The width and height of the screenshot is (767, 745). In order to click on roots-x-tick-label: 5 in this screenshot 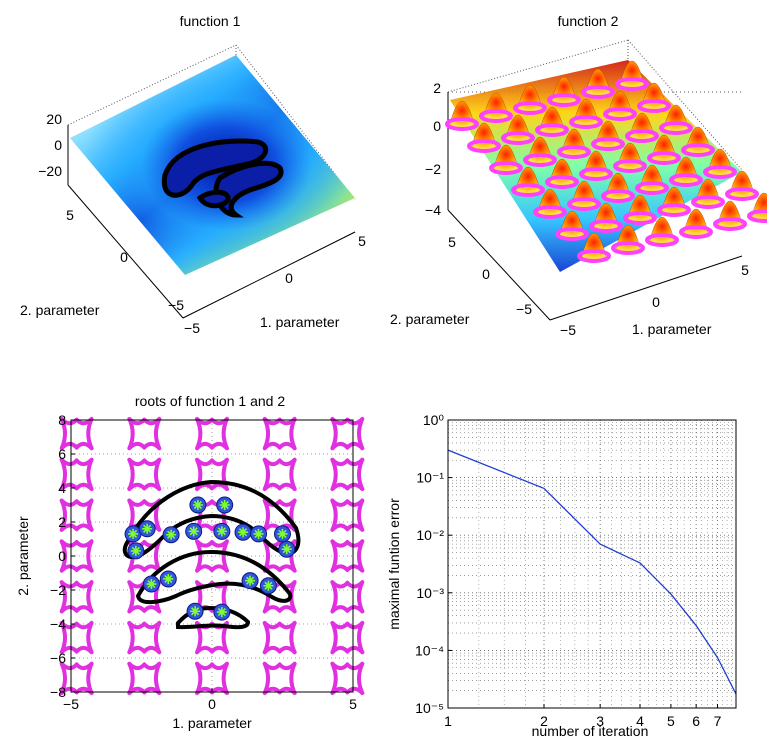, I will do `click(353, 704)`.